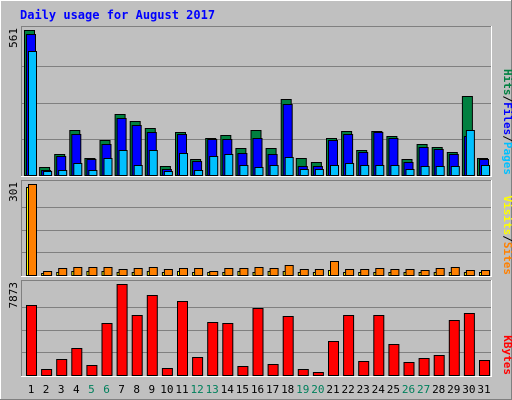 The height and width of the screenshot is (400, 512). What do you see at coordinates (212, 389) in the screenshot?
I see `x-tick-label-day-13: 13` at bounding box center [212, 389].